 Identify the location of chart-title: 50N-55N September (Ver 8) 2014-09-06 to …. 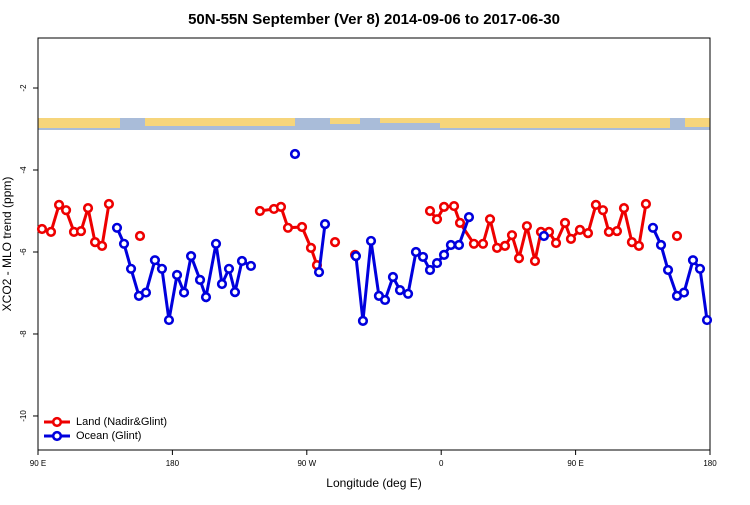
(374, 19).